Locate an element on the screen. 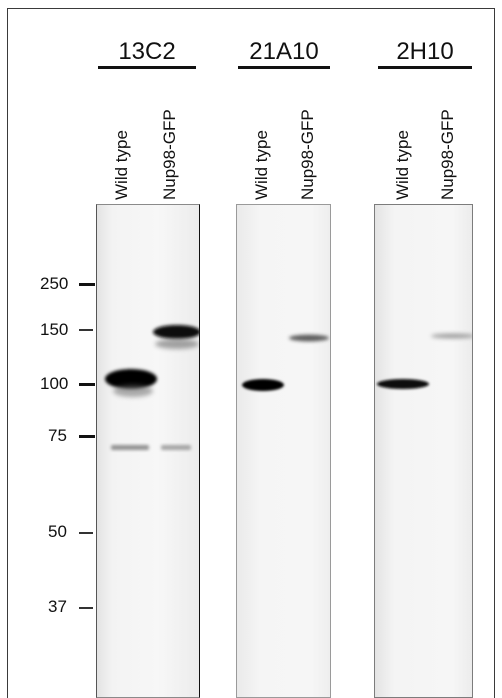 The width and height of the screenshot is (502, 698). blot-panel-2h10 is located at coordinates (423, 451).